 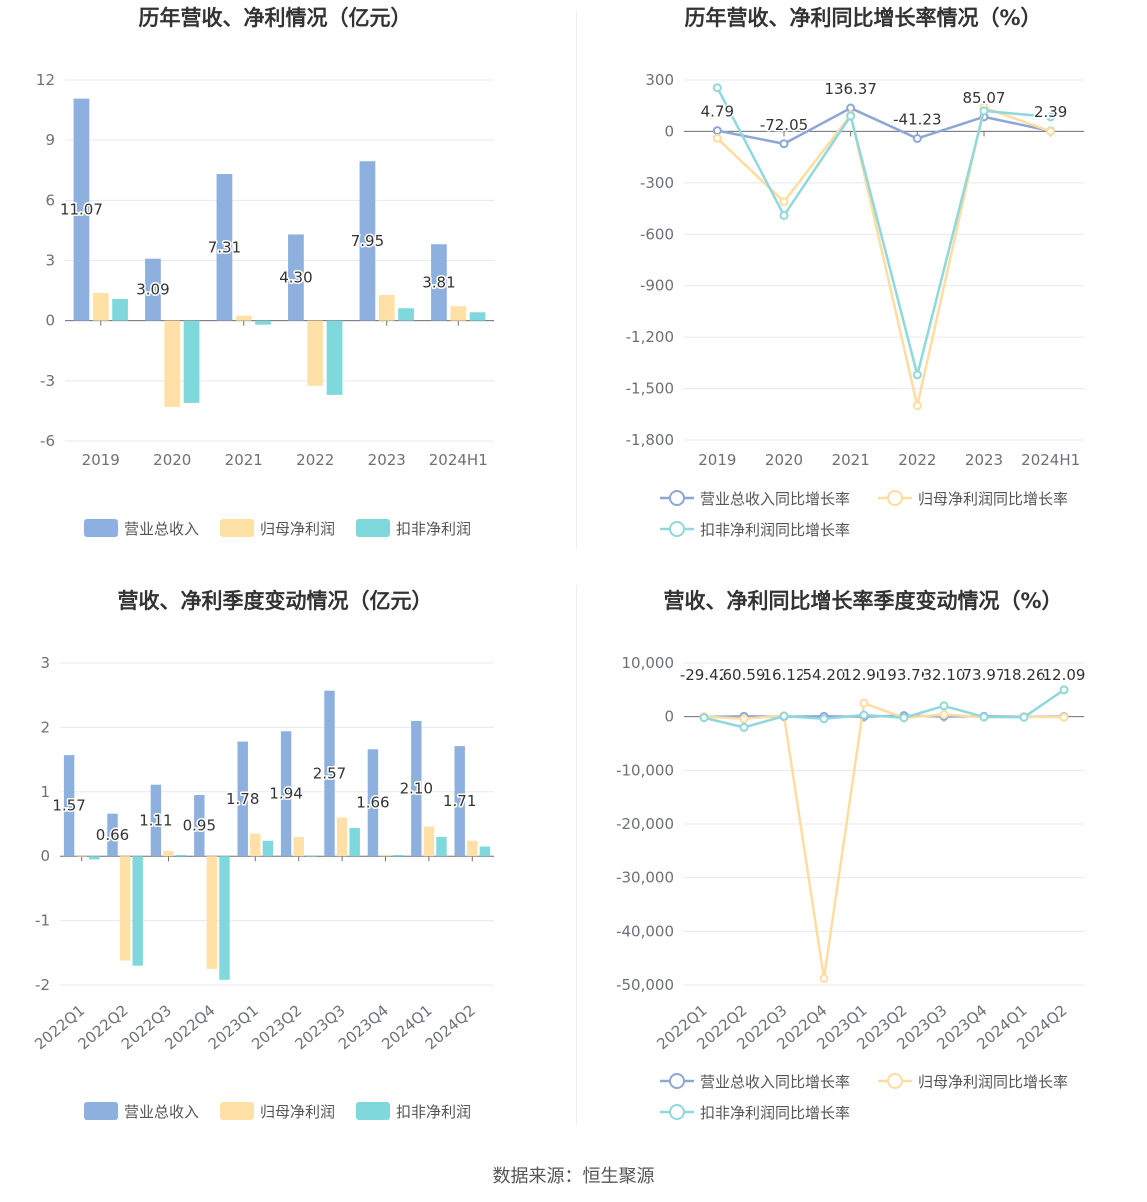 I want to click on y-tick-label: -2, so click(x=42, y=985).